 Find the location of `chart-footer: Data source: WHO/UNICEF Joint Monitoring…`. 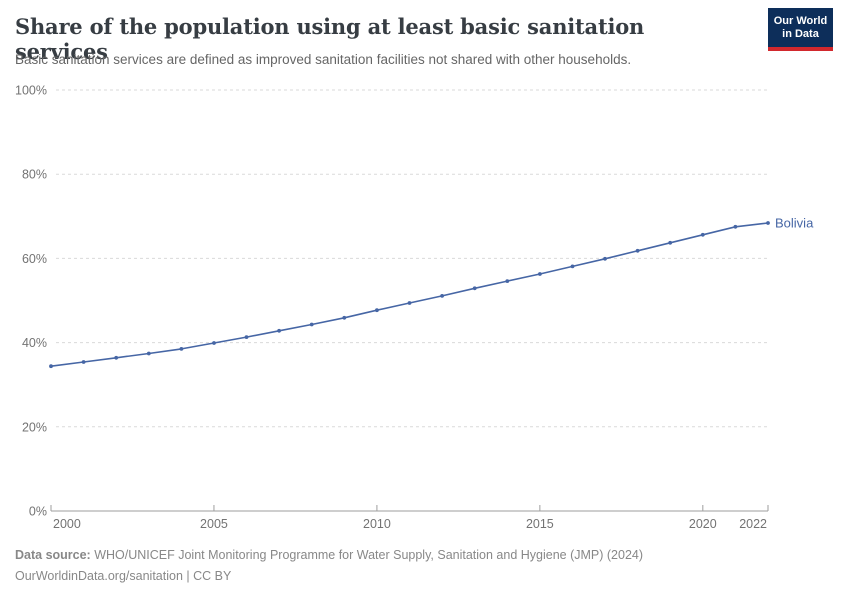

chart-footer: Data source: WHO/UNICEF Joint Monitoring… is located at coordinates (329, 566).